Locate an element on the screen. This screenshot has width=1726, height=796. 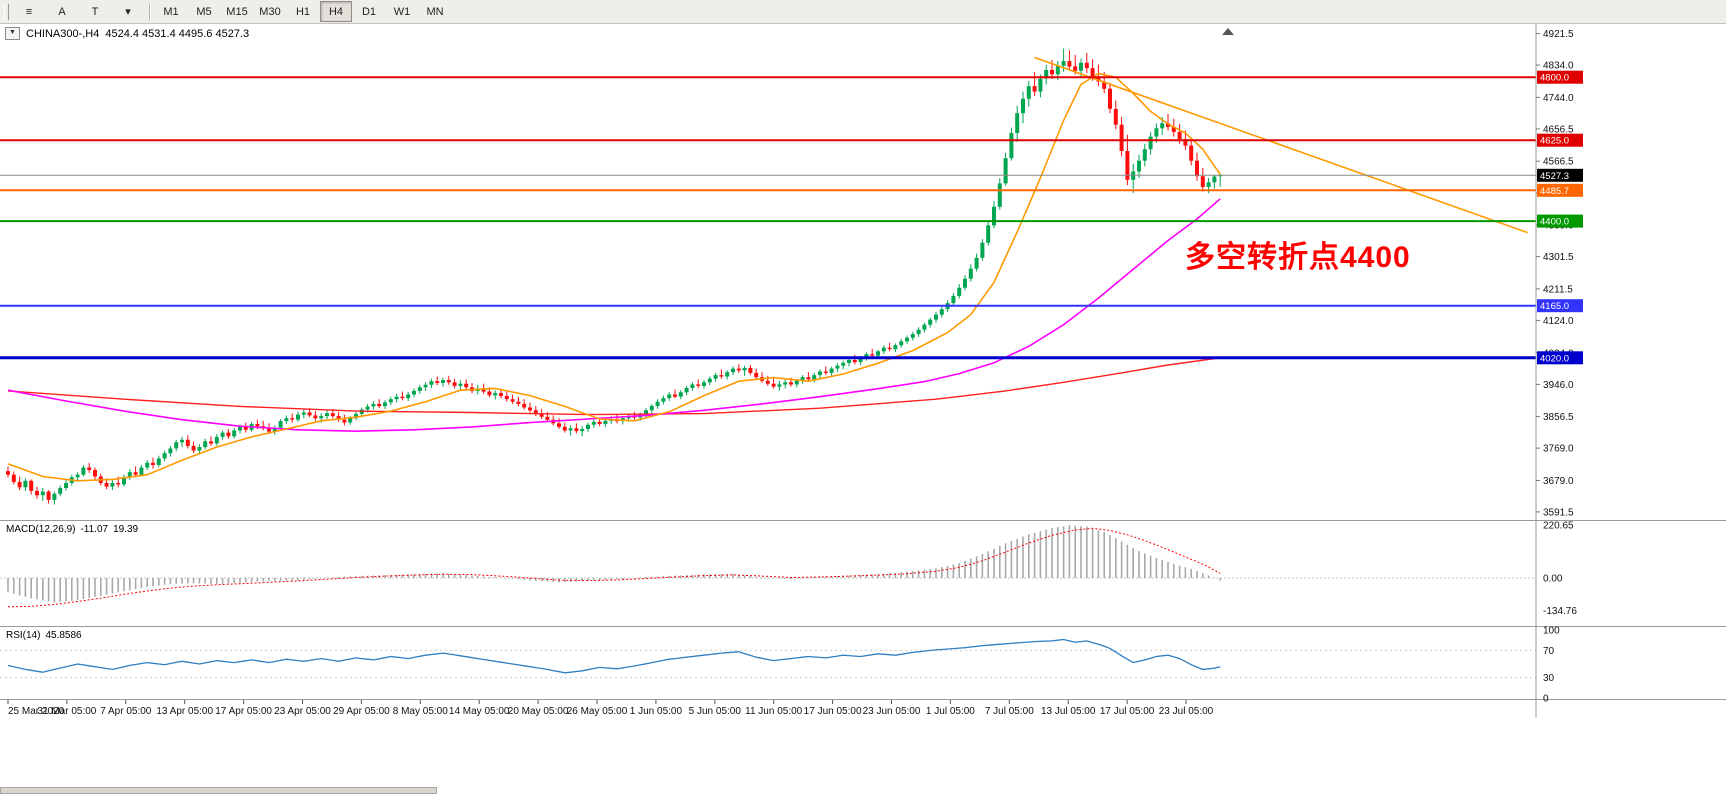
svg-text: 17 Jun 05:00 is located at coordinates (833, 711).